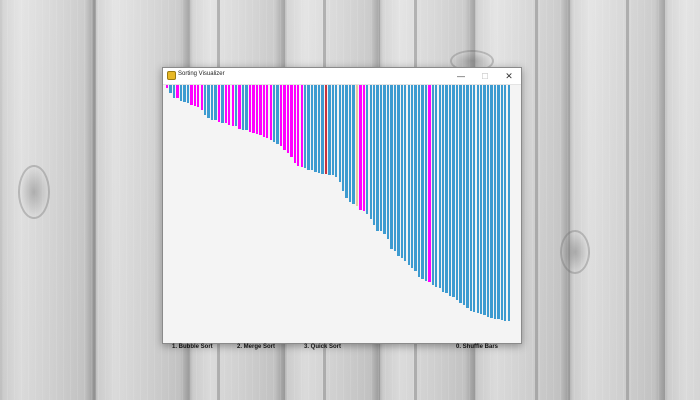 The width and height of the screenshot is (700, 400). What do you see at coordinates (461, 76) in the screenshot?
I see `minimize-button: —` at bounding box center [461, 76].